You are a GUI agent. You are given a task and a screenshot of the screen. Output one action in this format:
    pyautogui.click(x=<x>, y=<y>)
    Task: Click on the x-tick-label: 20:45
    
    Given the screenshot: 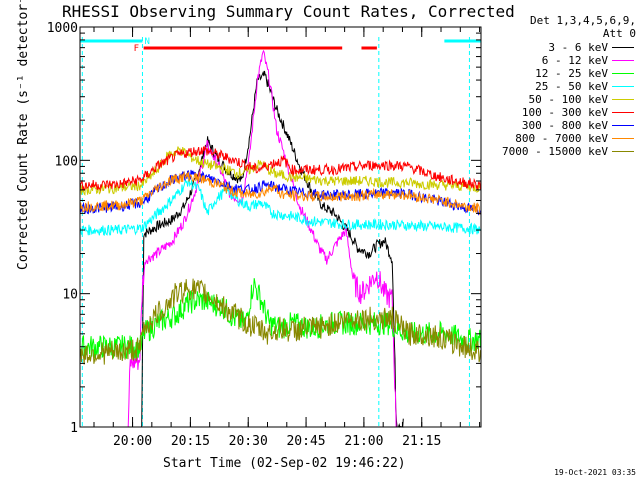 What is the action you would take?
    pyautogui.click(x=305, y=441)
    